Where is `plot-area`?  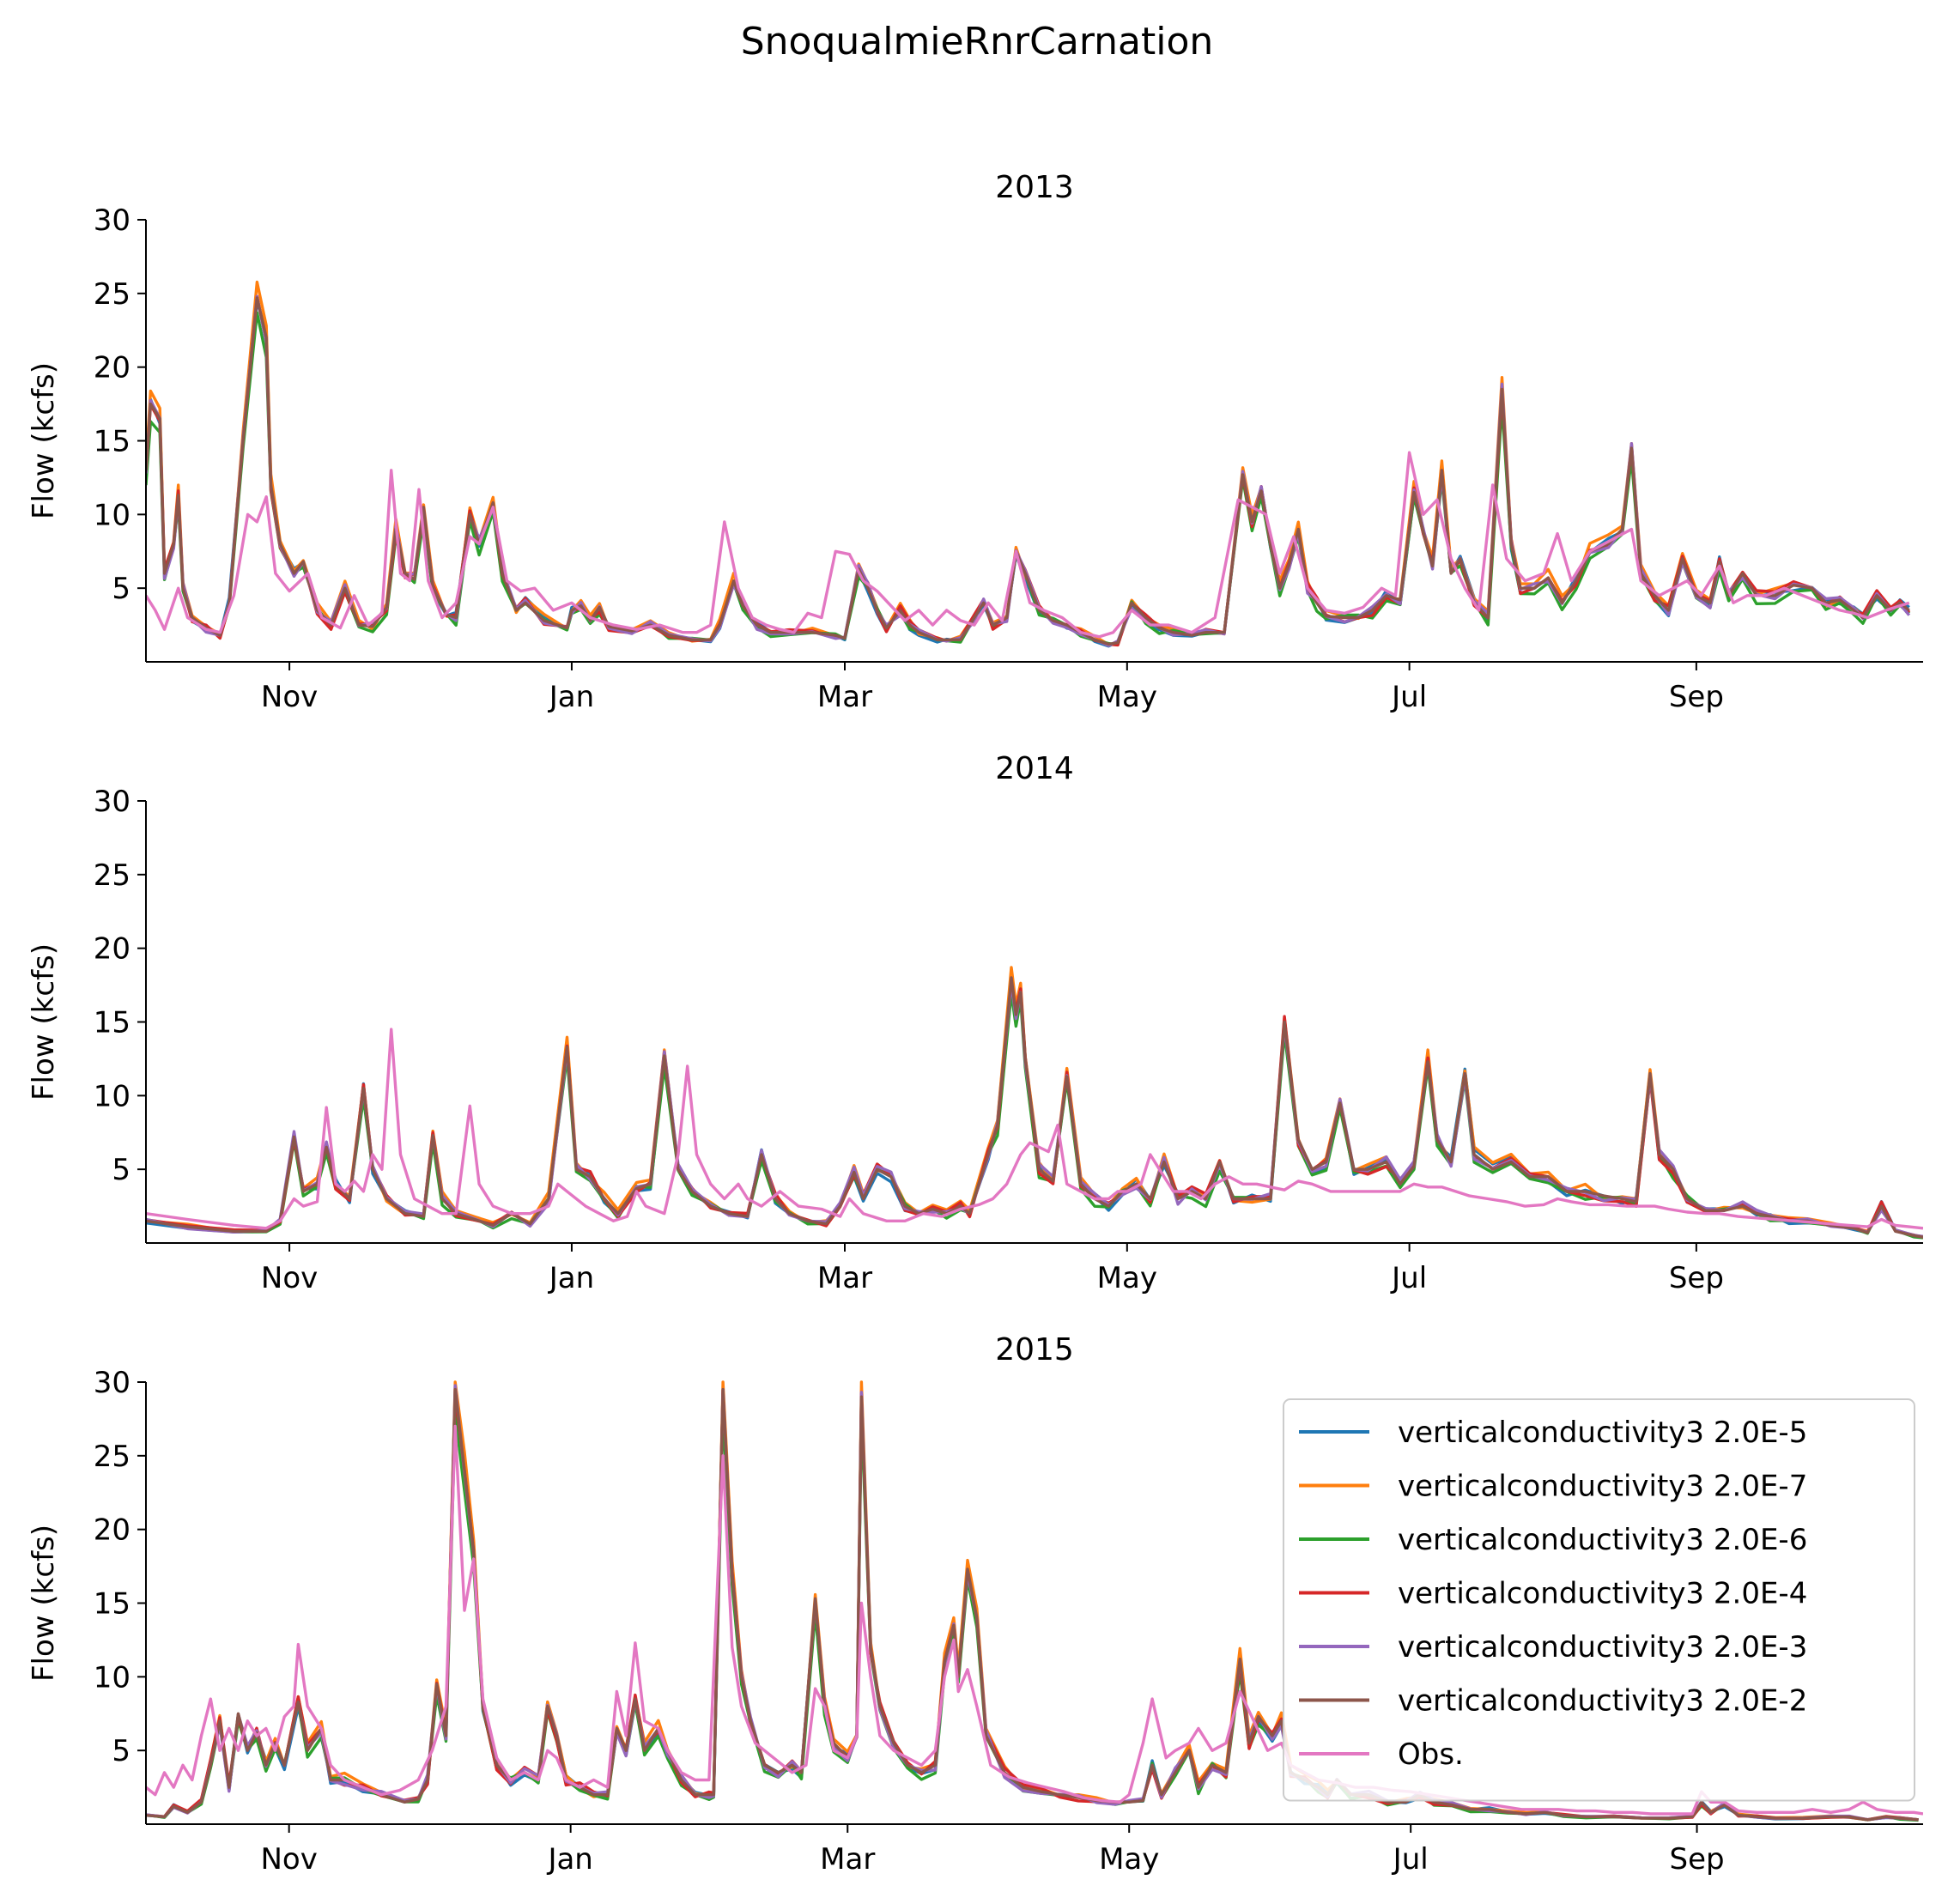
plot-area is located at coordinates (1034, 1103).